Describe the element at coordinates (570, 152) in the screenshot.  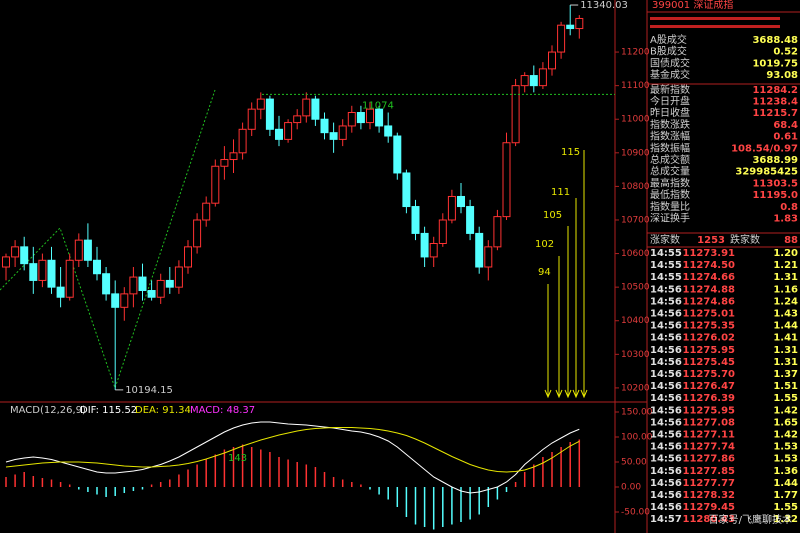
I see `arrow-label: 115` at that location.